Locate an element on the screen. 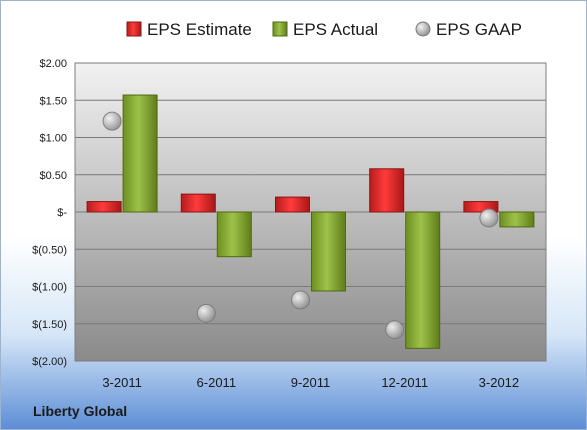 Image resolution: width=587 pixels, height=430 pixels. y-tick-label: $(0.50) is located at coordinates (49, 250).